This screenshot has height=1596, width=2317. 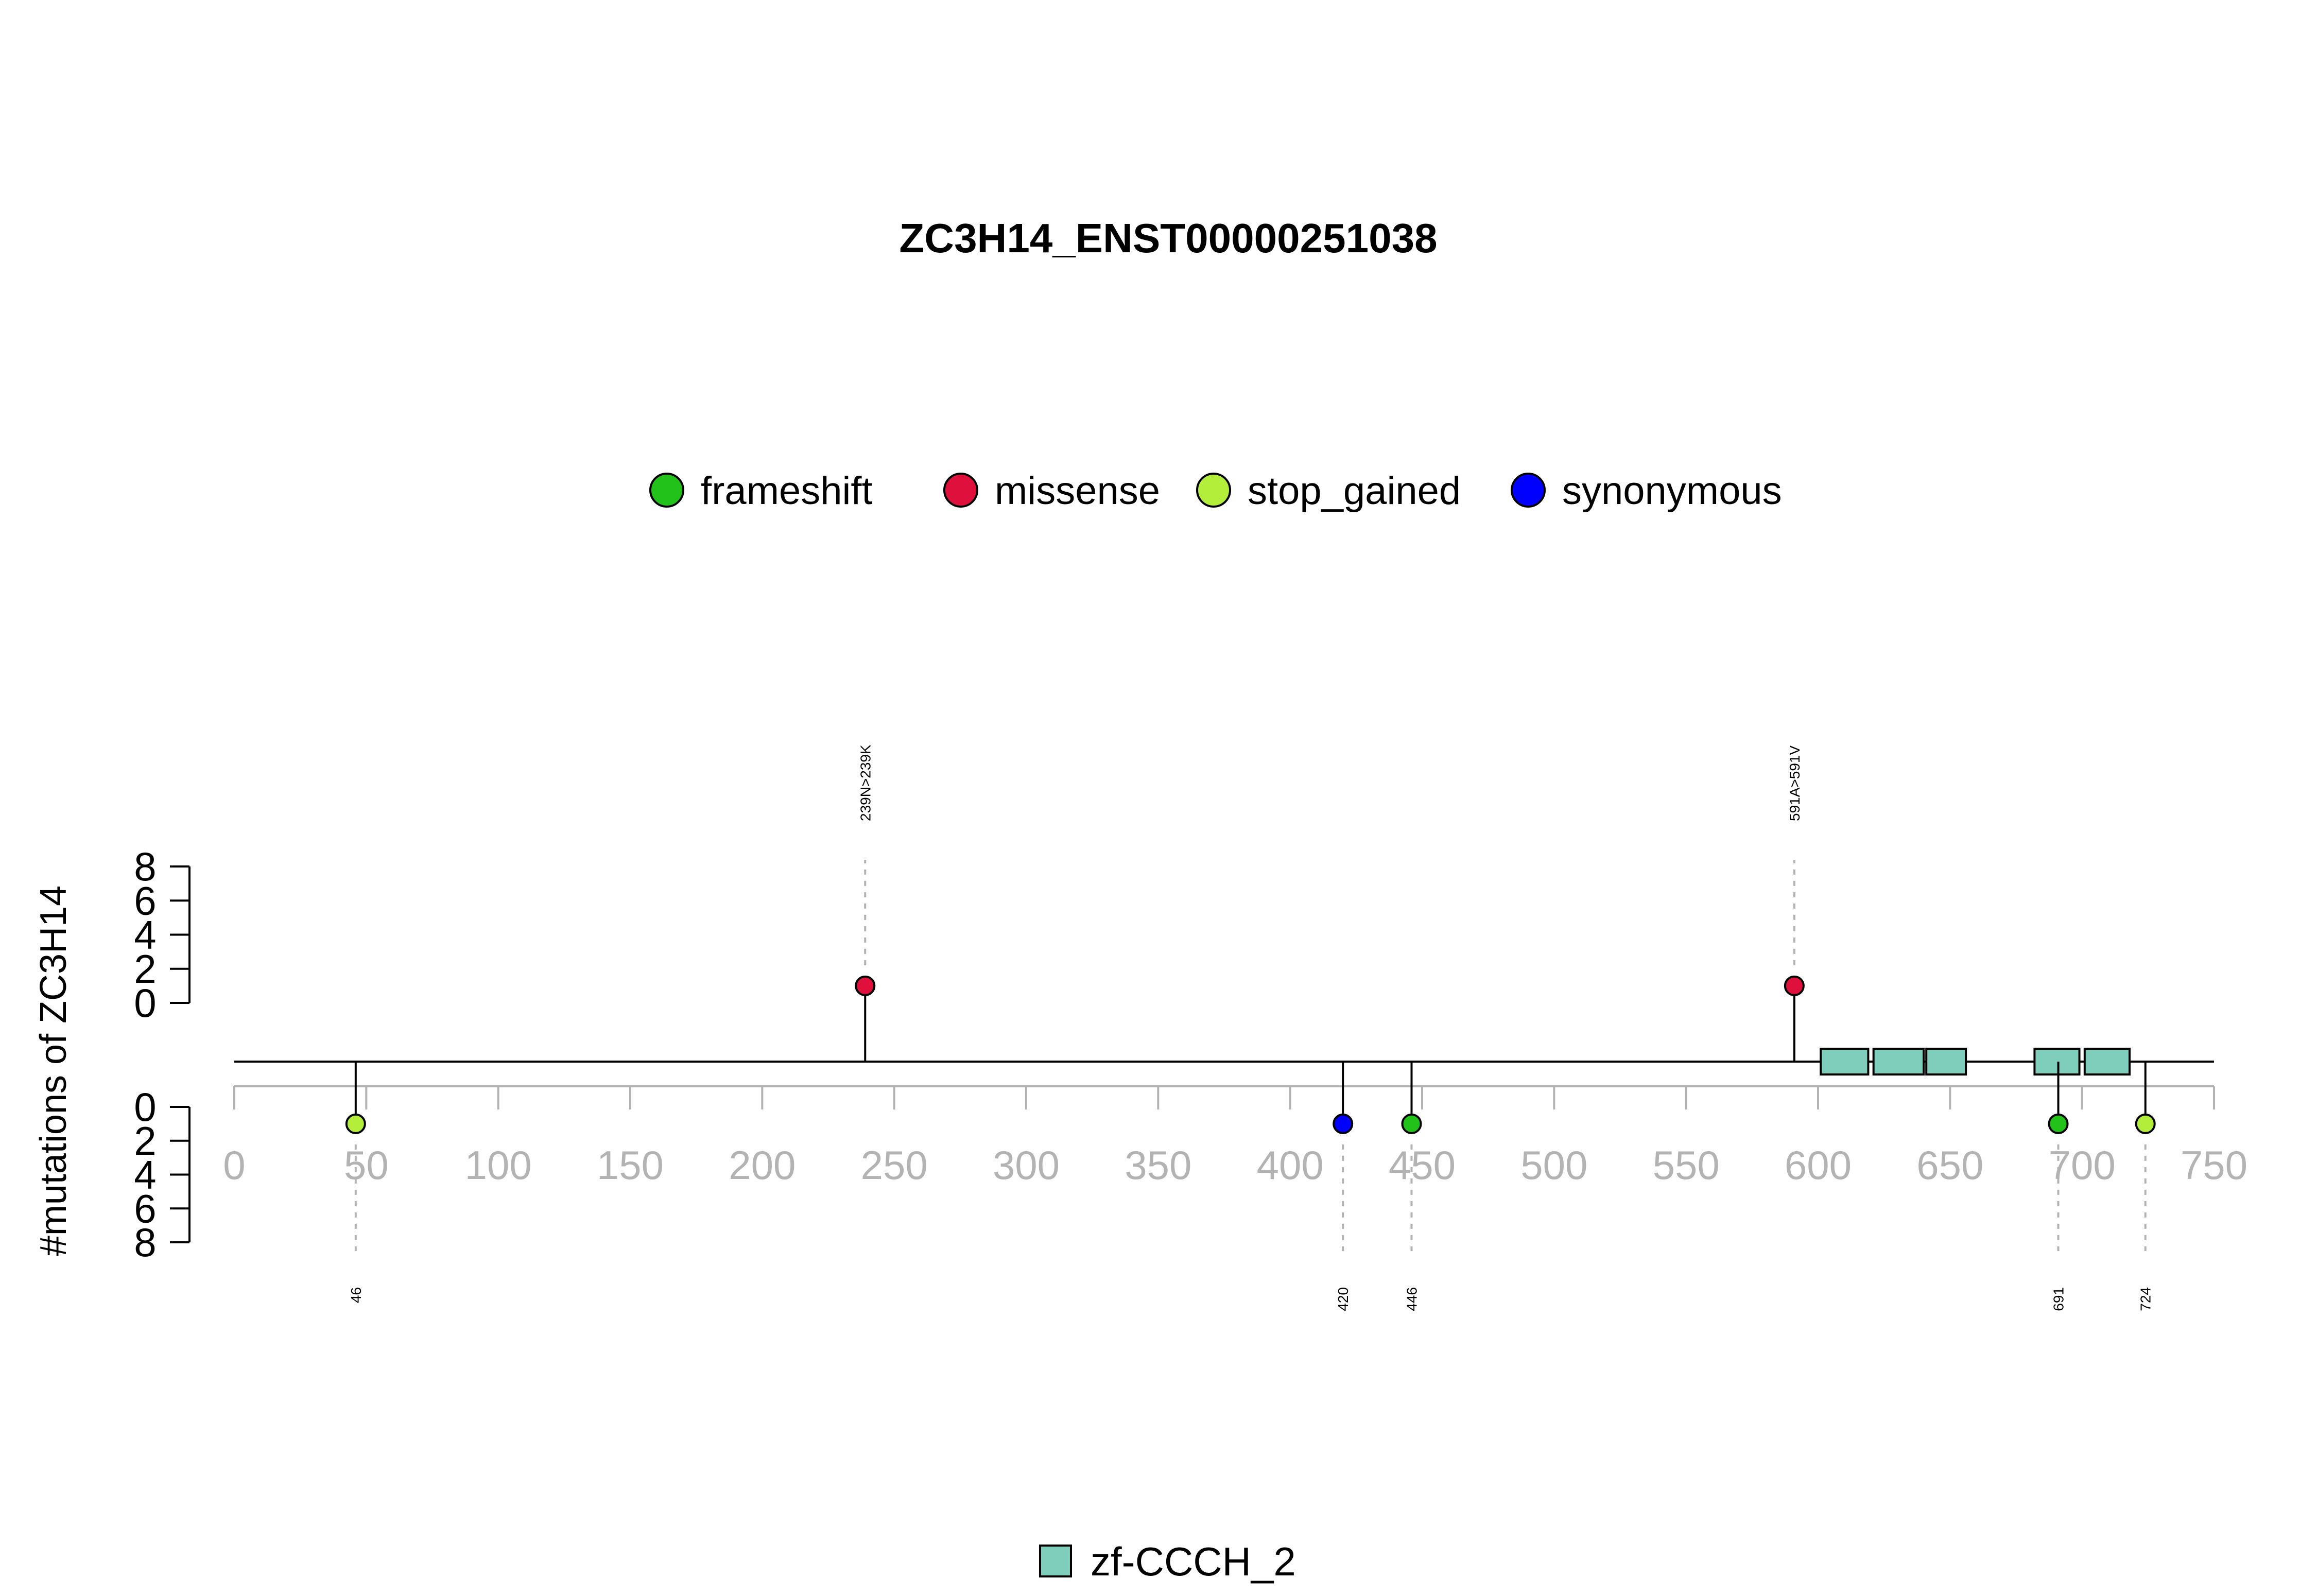 What do you see at coordinates (2214, 1165) in the screenshot?
I see `x-tick-label: 750` at bounding box center [2214, 1165].